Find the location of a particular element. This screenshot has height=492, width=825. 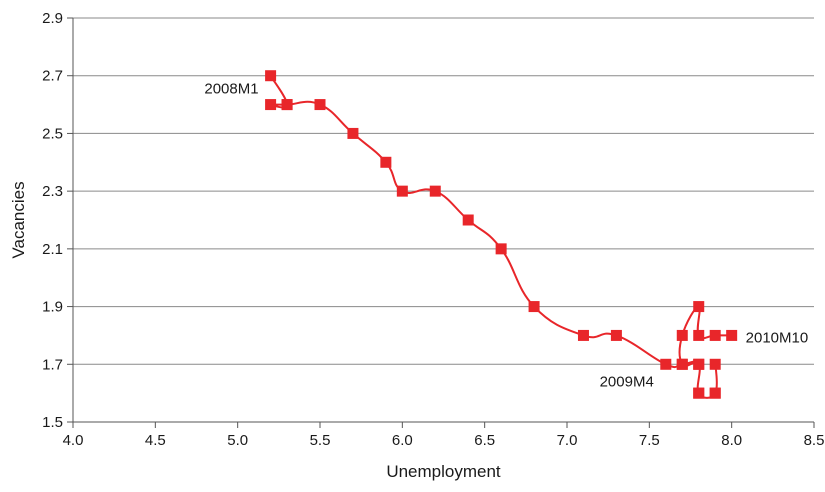

x-tick-label: 6.5 is located at coordinates (484, 440).